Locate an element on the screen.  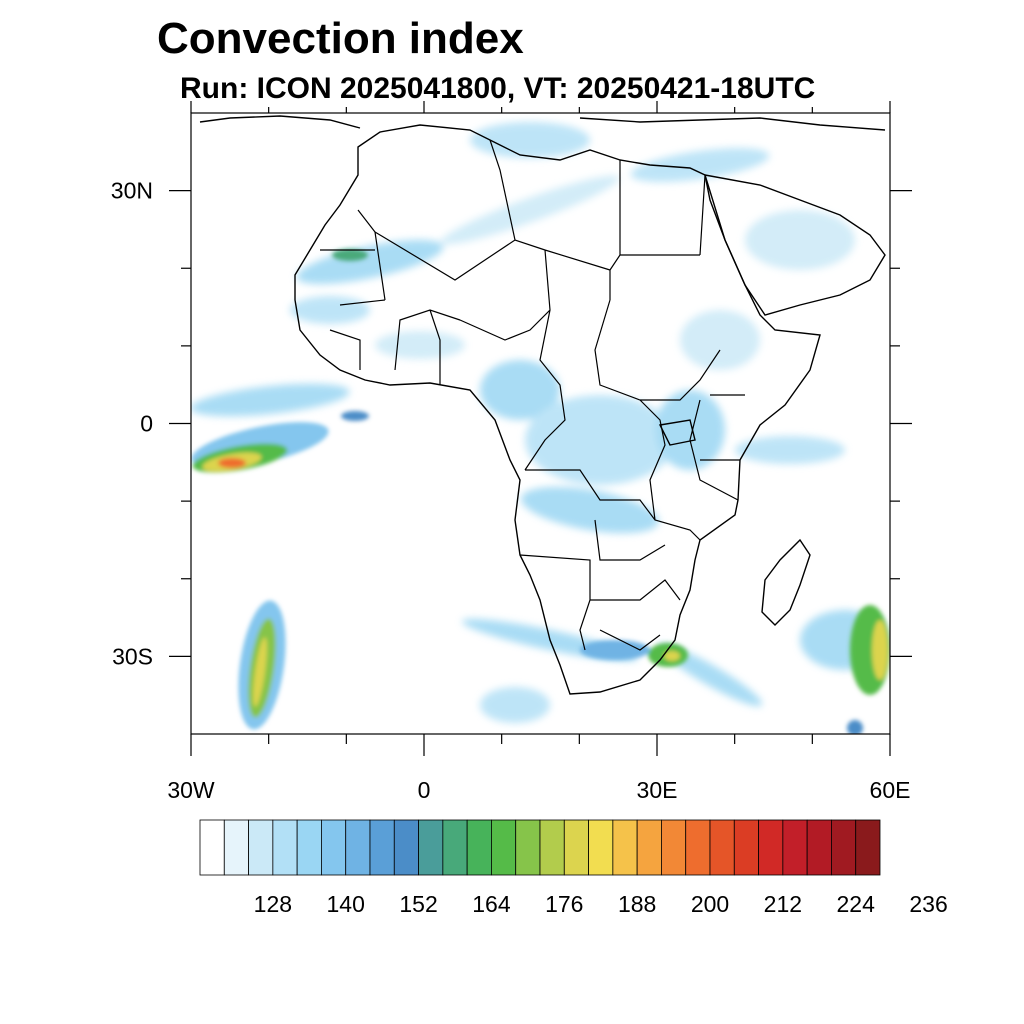
cell-north-africa is located at coordinates (530, 140).